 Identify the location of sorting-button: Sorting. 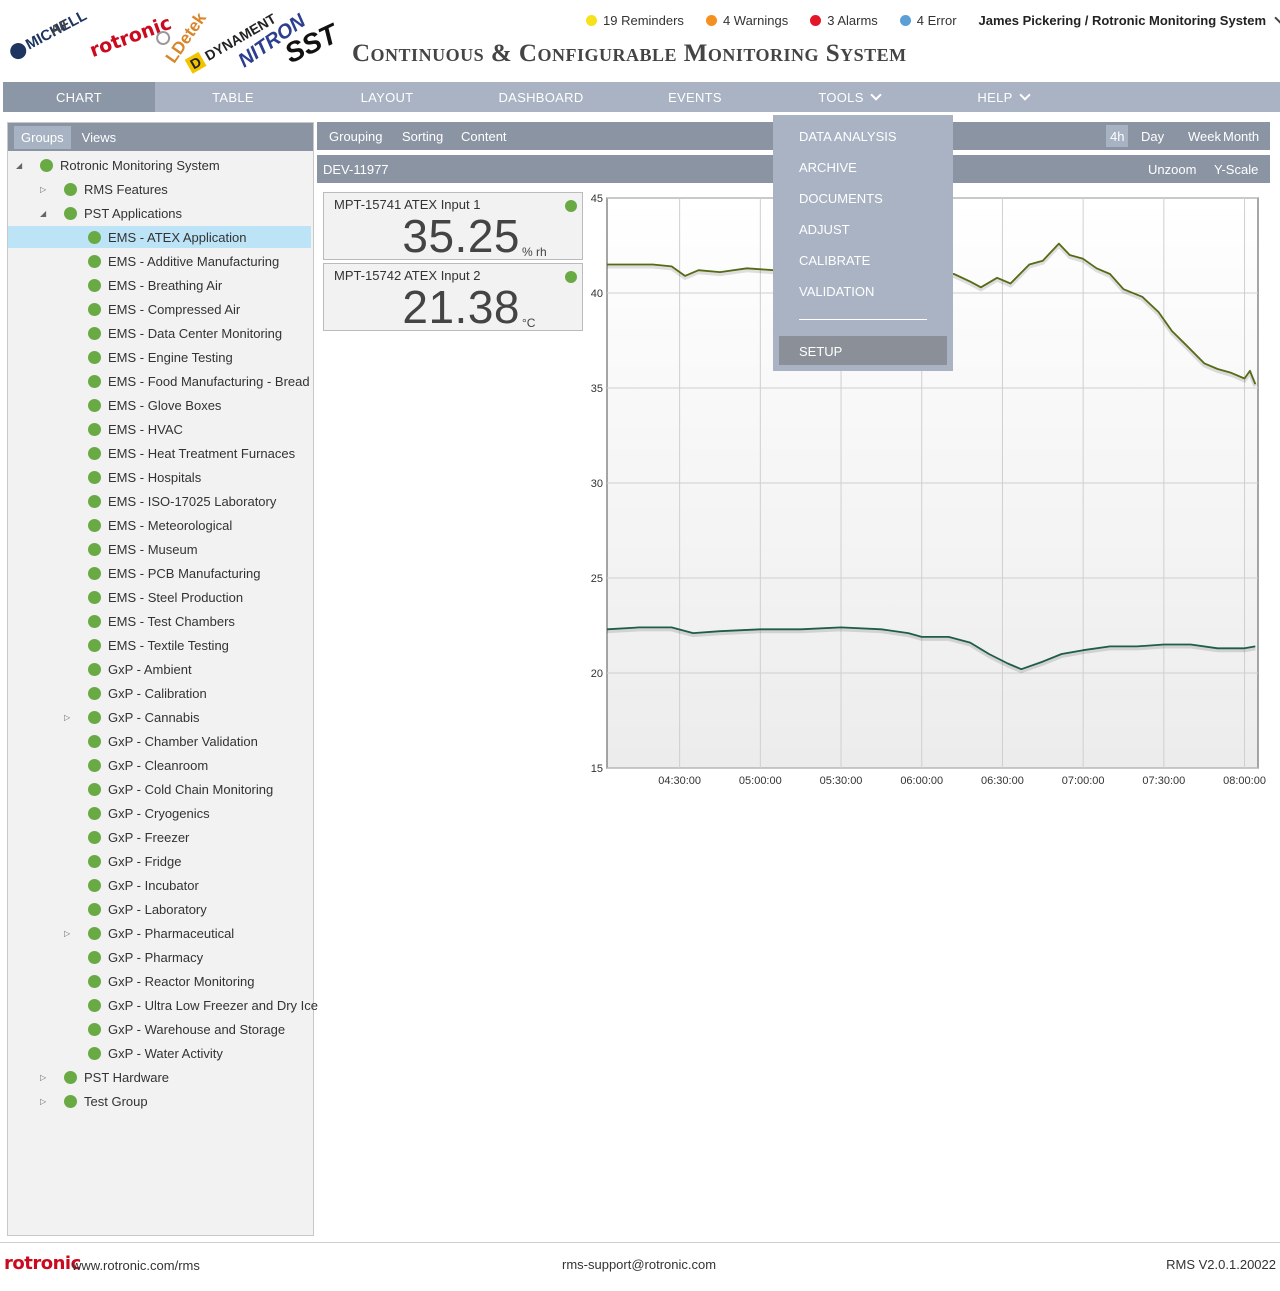
(423, 136).